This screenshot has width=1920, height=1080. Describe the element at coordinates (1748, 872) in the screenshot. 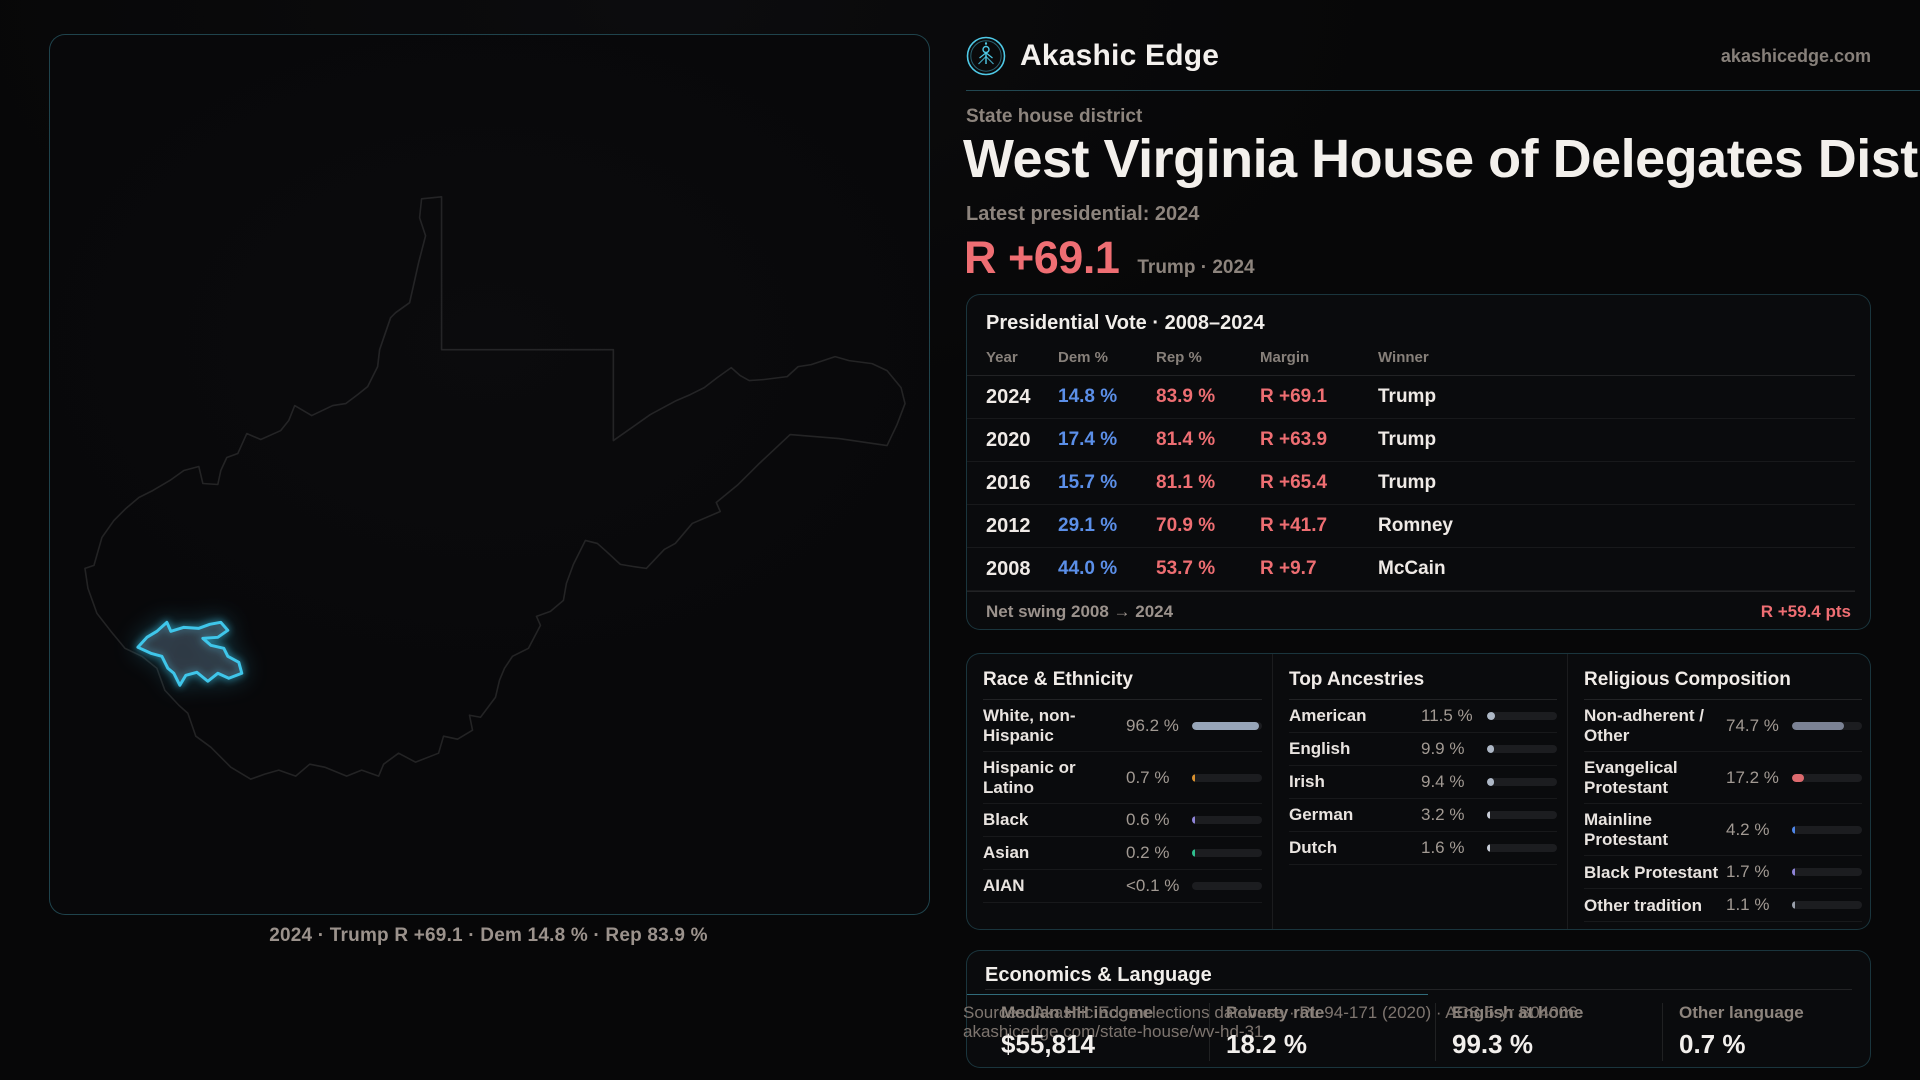

I see `demo-value: 1.7 %` at that location.